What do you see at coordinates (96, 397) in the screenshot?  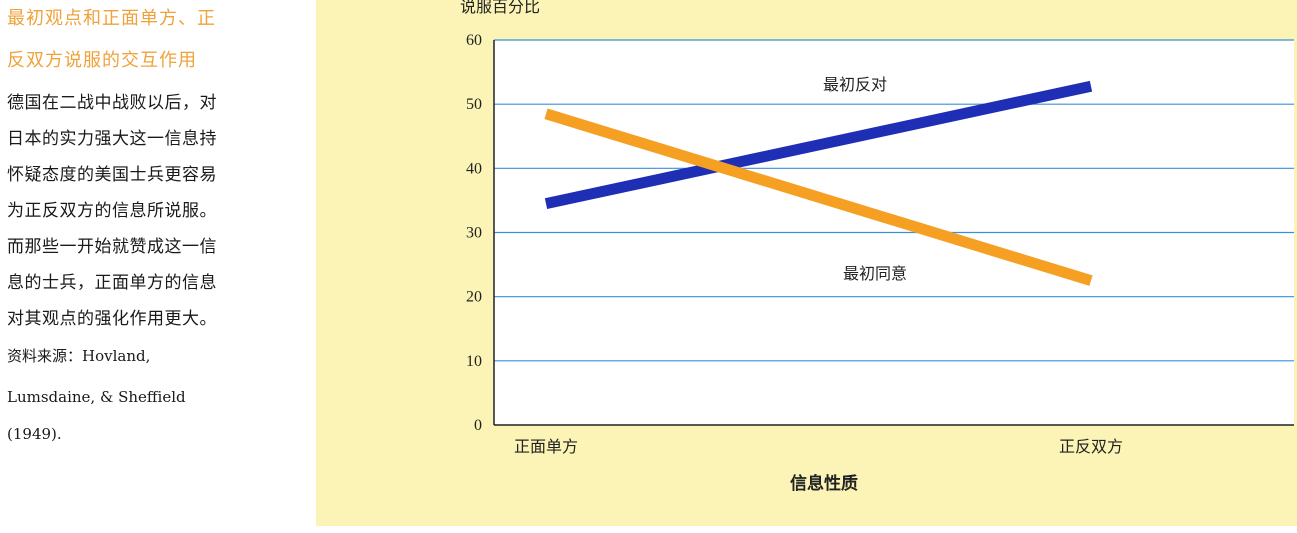 I see `caption-source-line-2: Lumsdaine, & Sheffield` at bounding box center [96, 397].